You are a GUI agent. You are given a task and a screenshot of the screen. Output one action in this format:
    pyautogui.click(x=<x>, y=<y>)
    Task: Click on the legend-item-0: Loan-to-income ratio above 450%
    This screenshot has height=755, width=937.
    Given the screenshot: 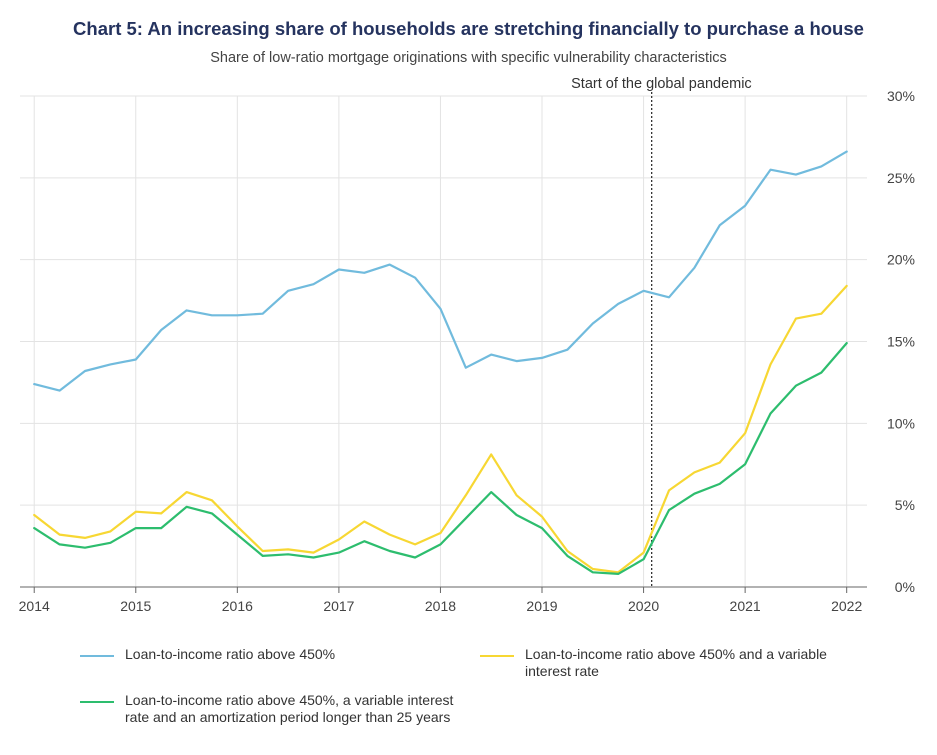 What is the action you would take?
    pyautogui.click(x=280, y=654)
    